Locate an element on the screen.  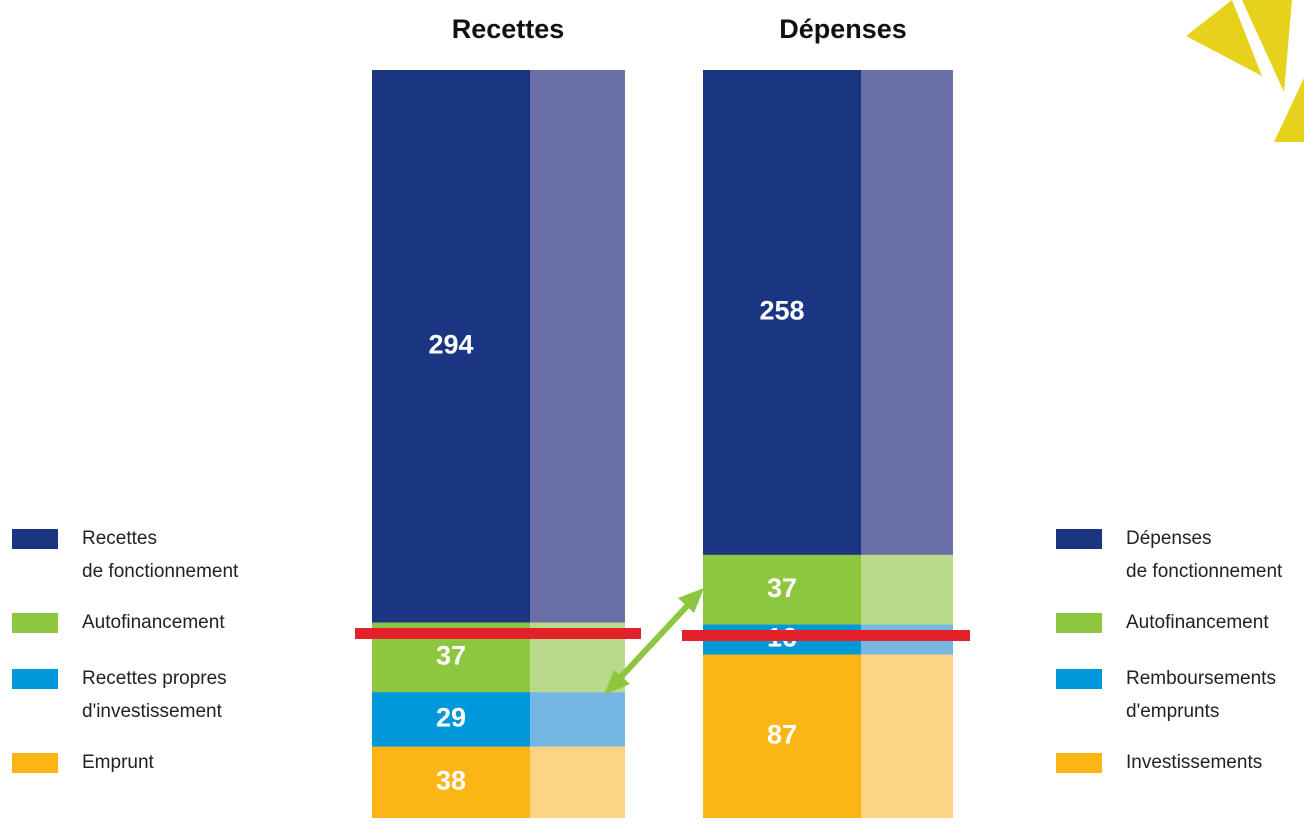
legend-label: Emprunt is located at coordinates (118, 762).